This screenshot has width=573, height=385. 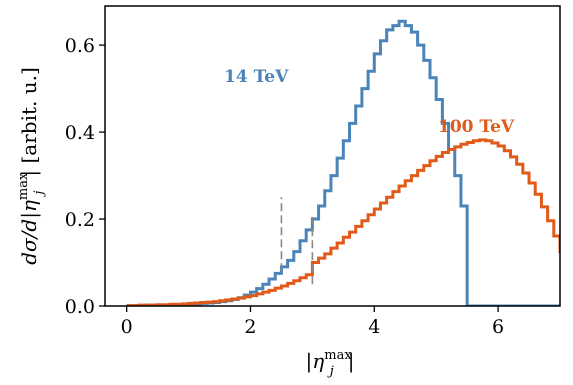 I want to click on y-tick-label: 0.2, so click(x=80, y=220).